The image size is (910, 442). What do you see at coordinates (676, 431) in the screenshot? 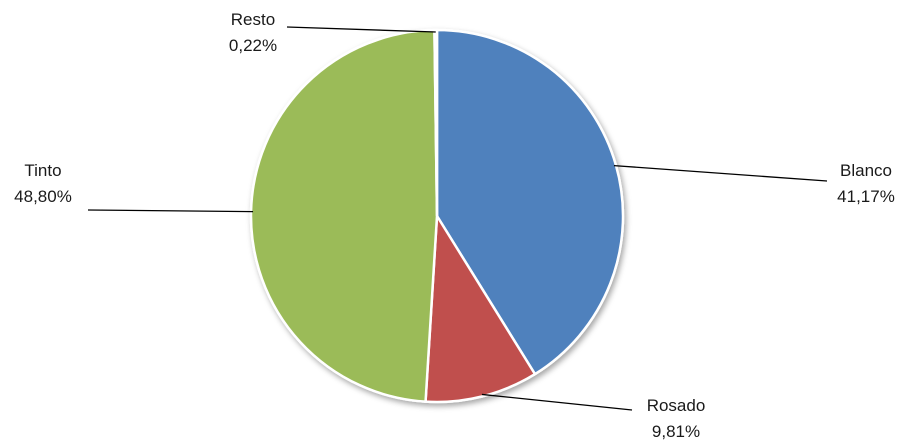
I see `data-label-value: 9,81%` at bounding box center [676, 431].